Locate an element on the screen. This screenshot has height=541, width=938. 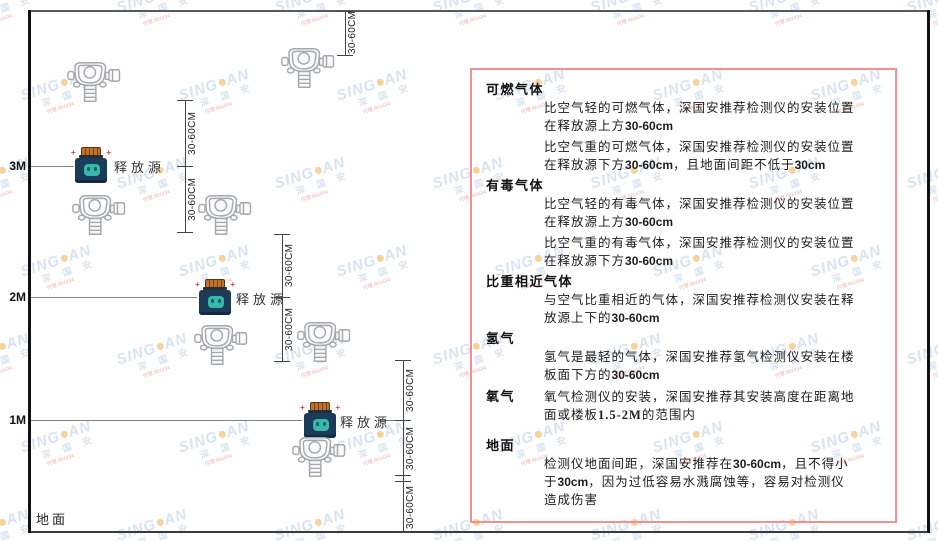
section-heading-oxygen: 氧气 is located at coordinates (501, 396).